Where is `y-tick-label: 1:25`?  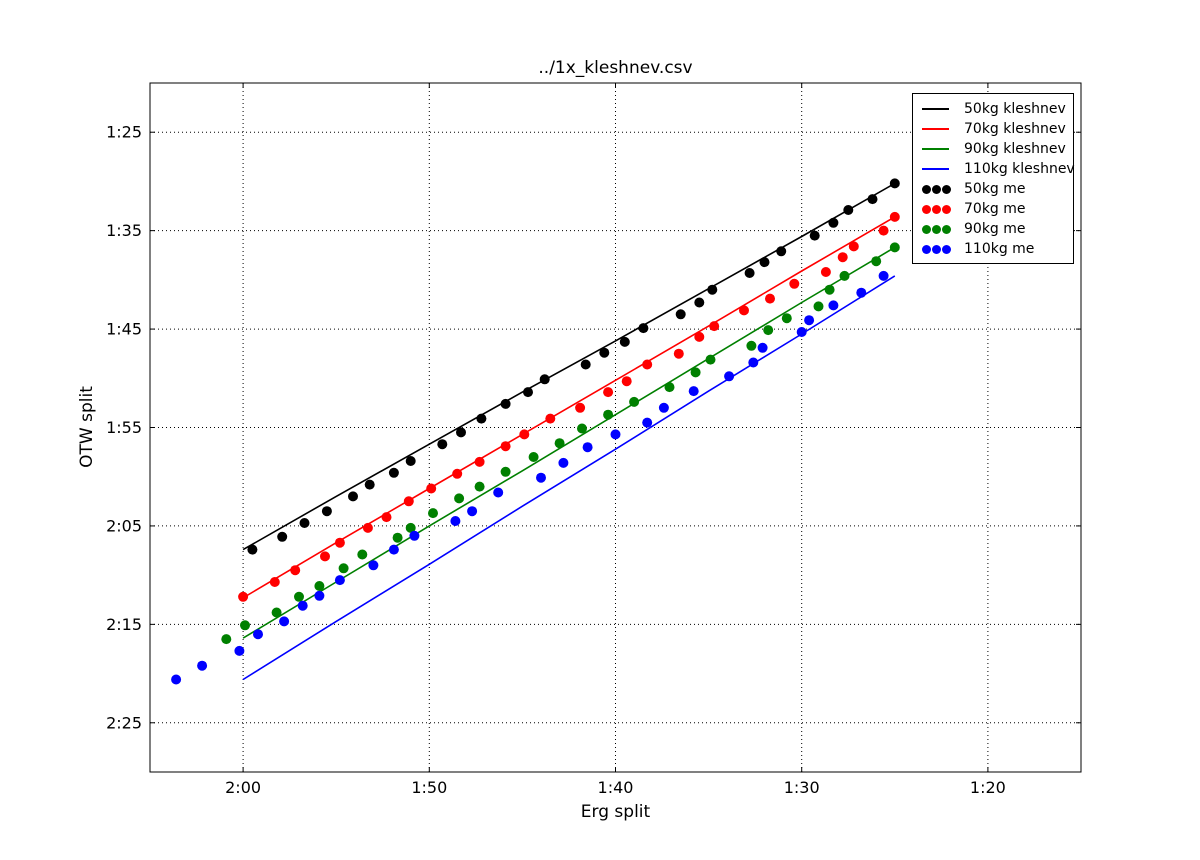
y-tick-label: 1:25 is located at coordinates (124, 132).